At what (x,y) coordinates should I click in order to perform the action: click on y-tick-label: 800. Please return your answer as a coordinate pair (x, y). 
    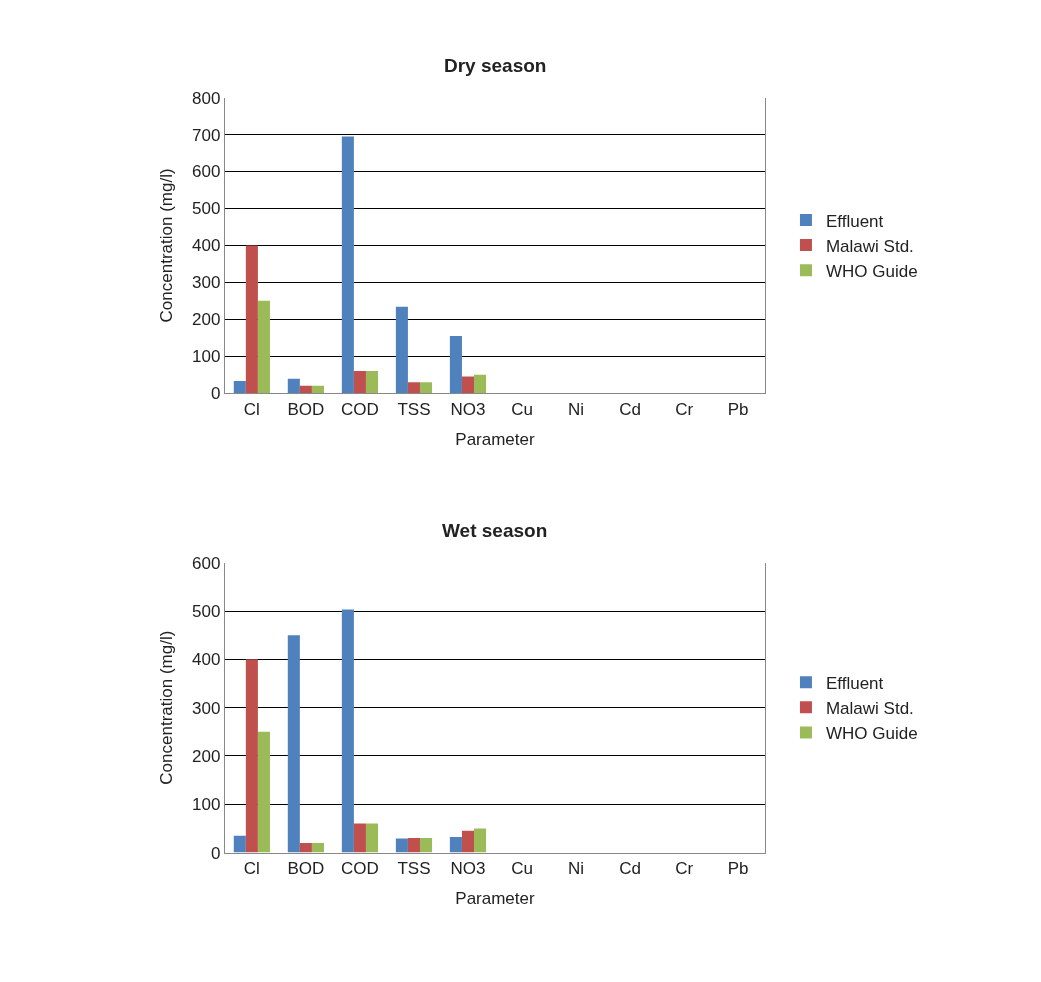
    Looking at the image, I should click on (206, 98).